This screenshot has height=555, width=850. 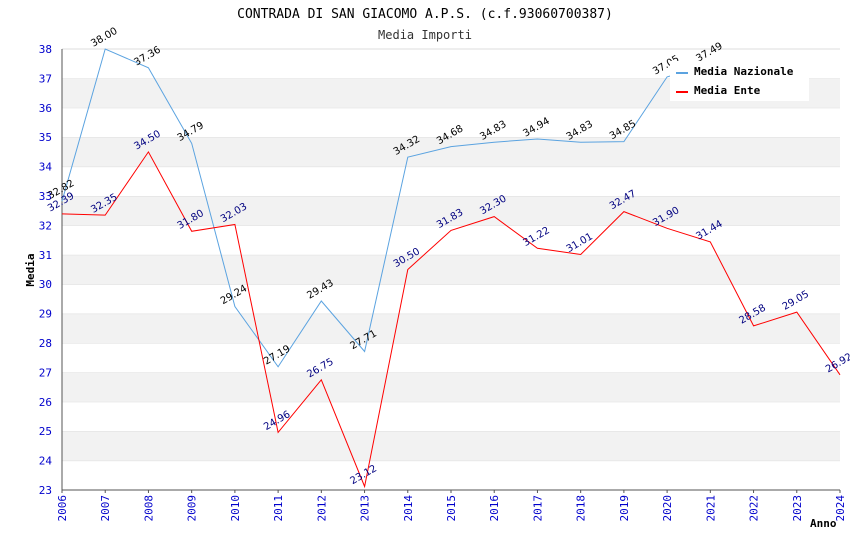 What do you see at coordinates (537, 508) in the screenshot?
I see `x-tick-label: 2017` at bounding box center [537, 508].